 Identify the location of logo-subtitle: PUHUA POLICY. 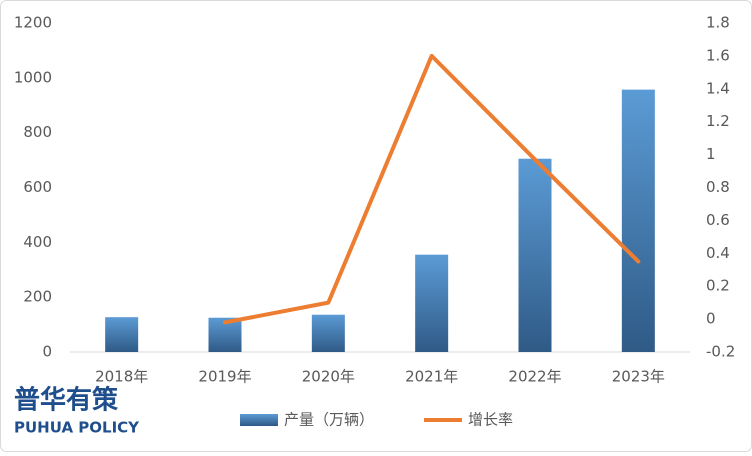
(77, 428).